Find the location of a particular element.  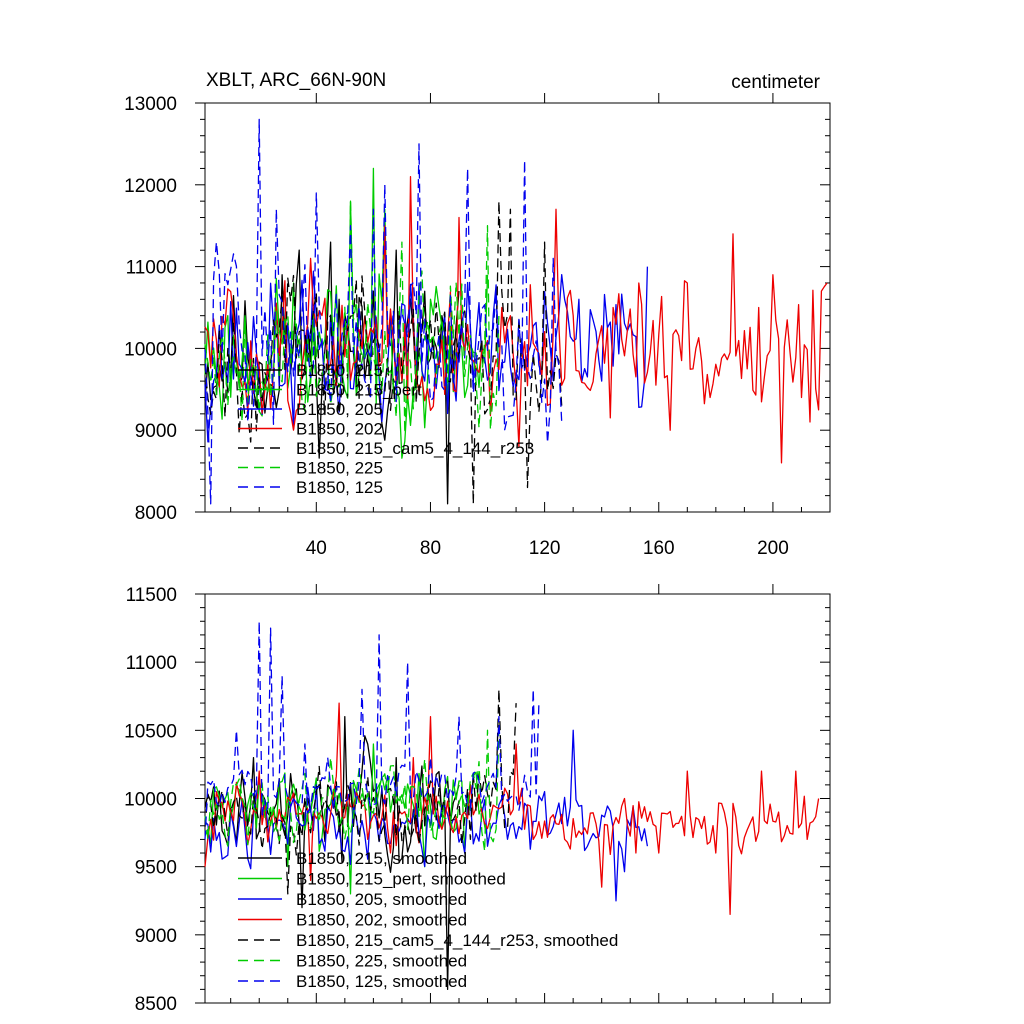

y-tick-label: 9500 is located at coordinates (156, 868).